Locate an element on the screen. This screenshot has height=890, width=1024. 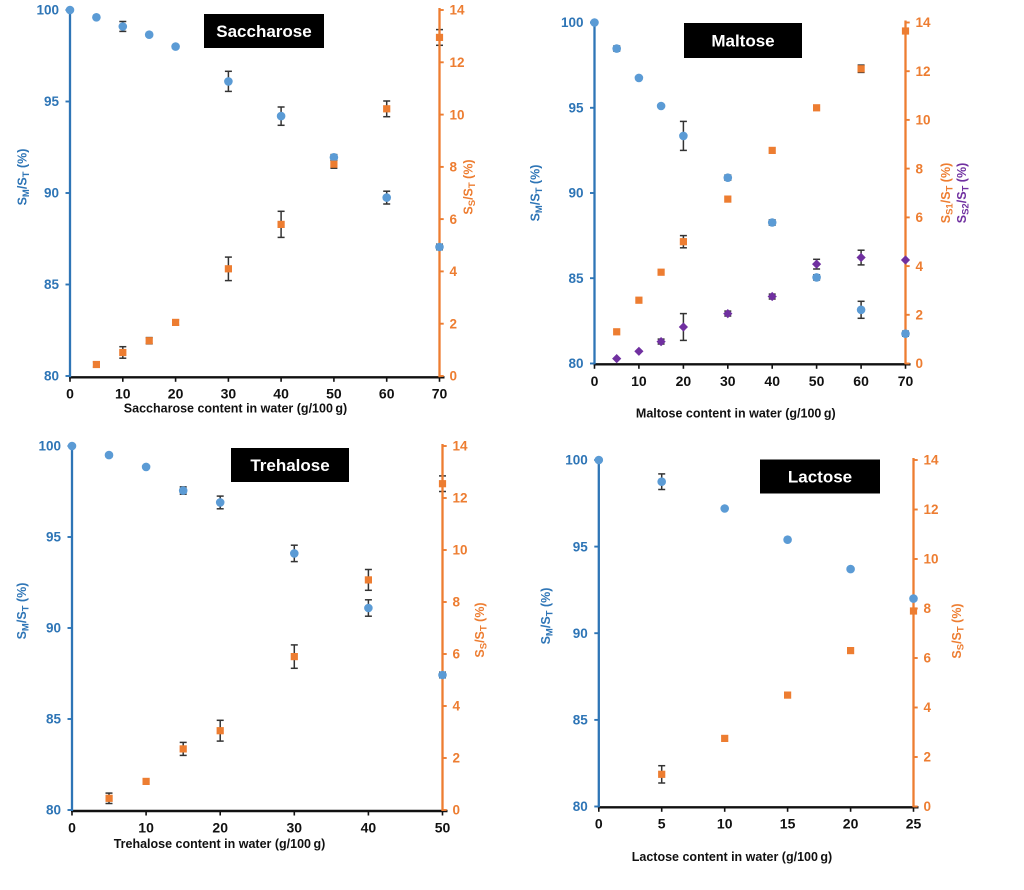
svg-text: 5 is located at coordinates (662, 824).